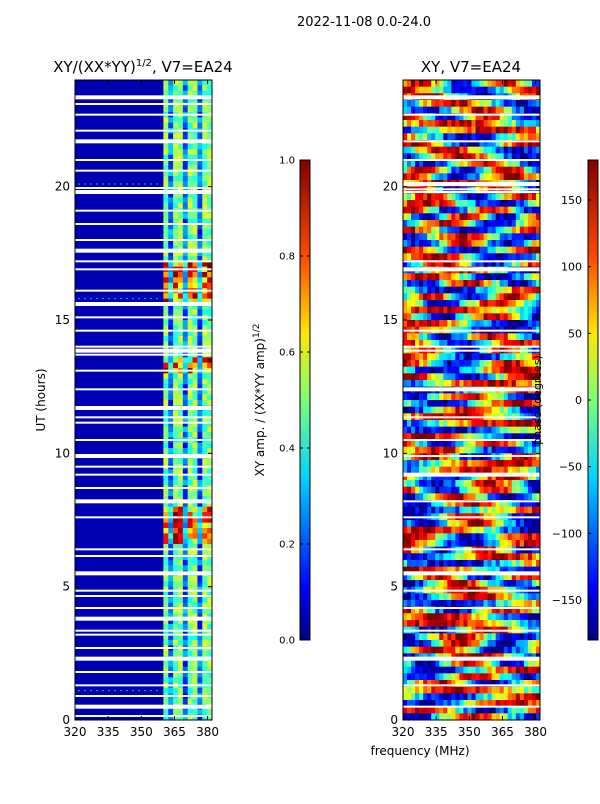 This screenshot has height=804, width=600. I want to click on panel2-title-suffix: , V7=EA24, so click(480, 67).